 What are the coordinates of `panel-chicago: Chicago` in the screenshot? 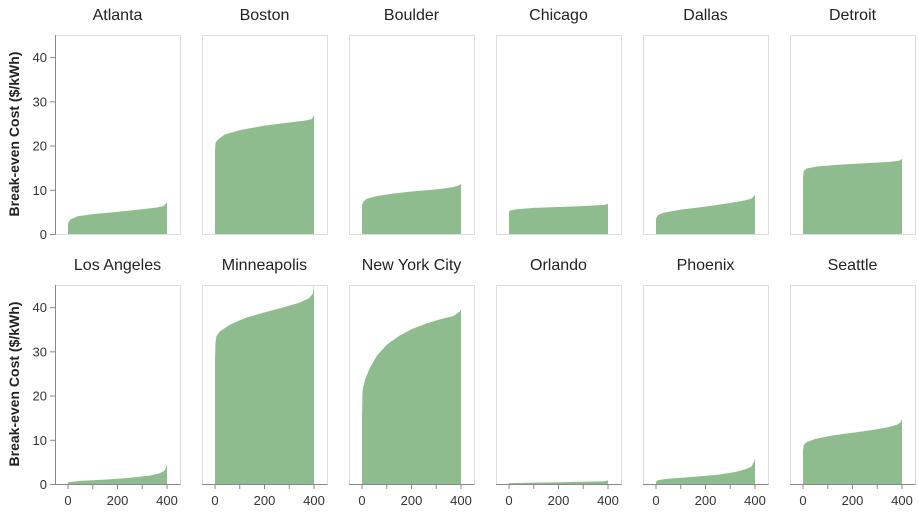 It's located at (559, 121).